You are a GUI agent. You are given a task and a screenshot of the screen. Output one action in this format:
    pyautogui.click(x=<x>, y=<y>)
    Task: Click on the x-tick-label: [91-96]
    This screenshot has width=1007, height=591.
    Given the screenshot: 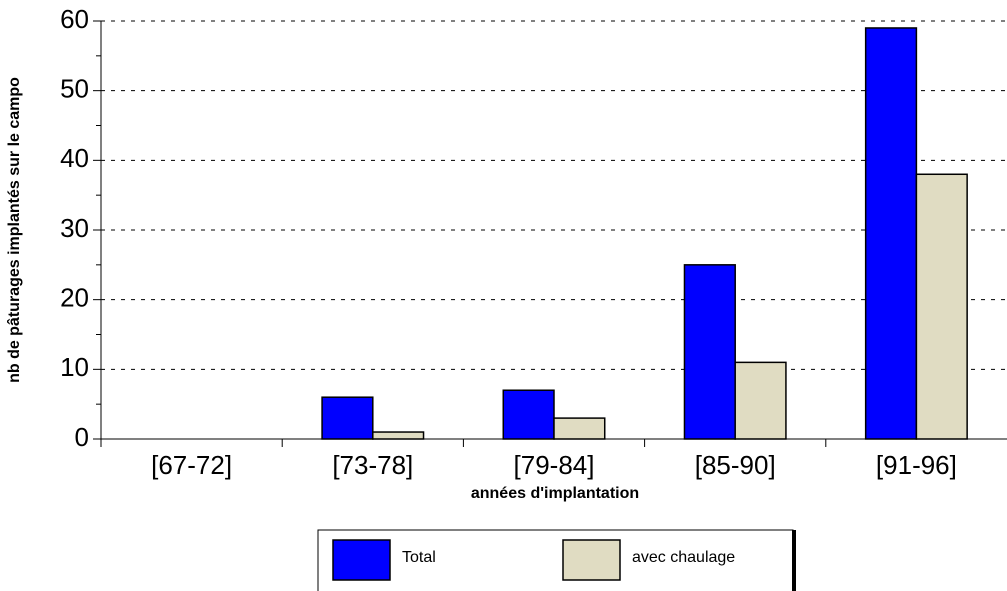 What is the action you would take?
    pyautogui.click(x=916, y=465)
    